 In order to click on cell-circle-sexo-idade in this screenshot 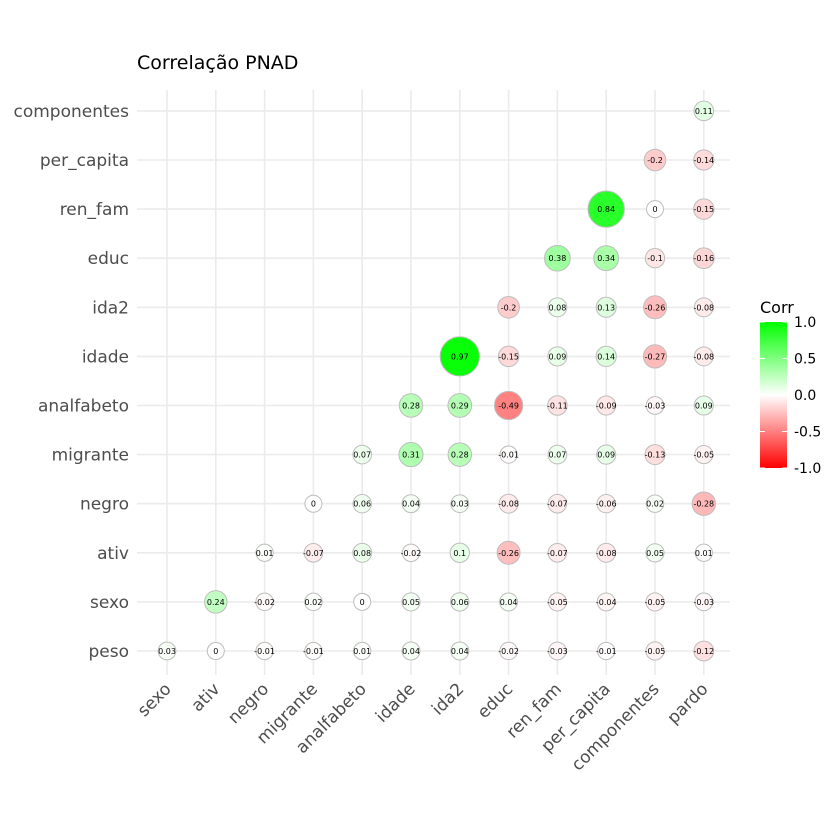, I will do `click(411, 602)`.